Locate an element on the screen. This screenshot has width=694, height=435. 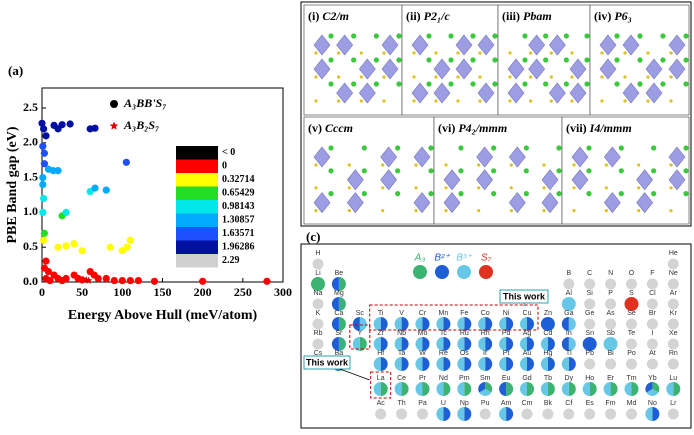
element-symbol: Be is located at coordinates (339, 273).